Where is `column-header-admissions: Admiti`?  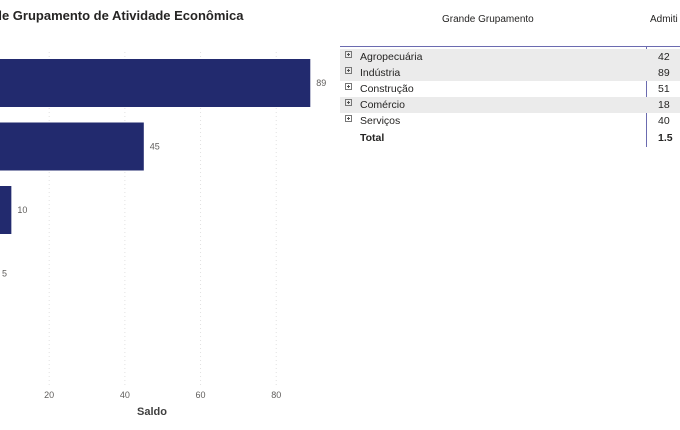 column-header-admissions: Admiti is located at coordinates (664, 19).